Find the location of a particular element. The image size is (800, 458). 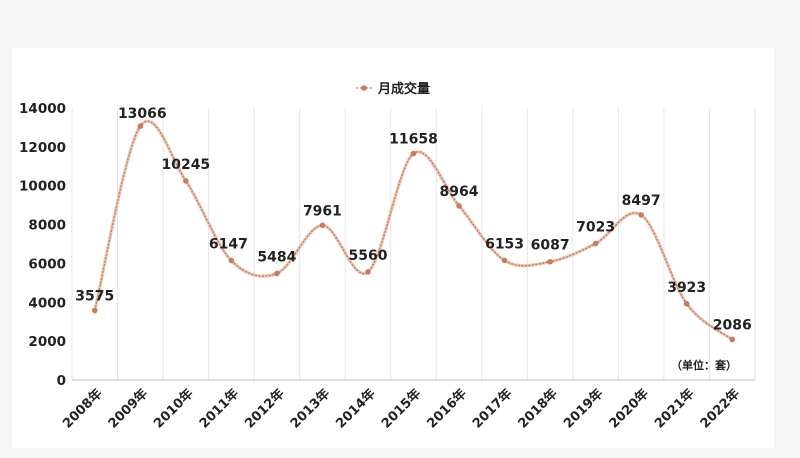

legend: 月成交量 is located at coordinates (393, 89).